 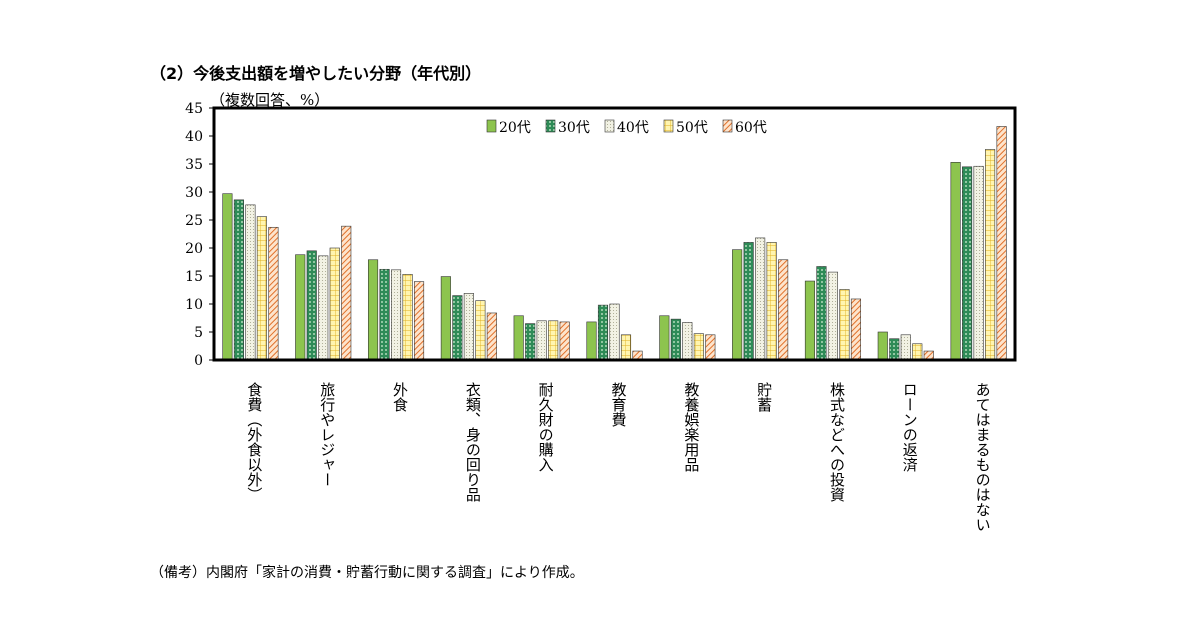 I want to click on category-label: 株式などへの投資, so click(x=837, y=442).